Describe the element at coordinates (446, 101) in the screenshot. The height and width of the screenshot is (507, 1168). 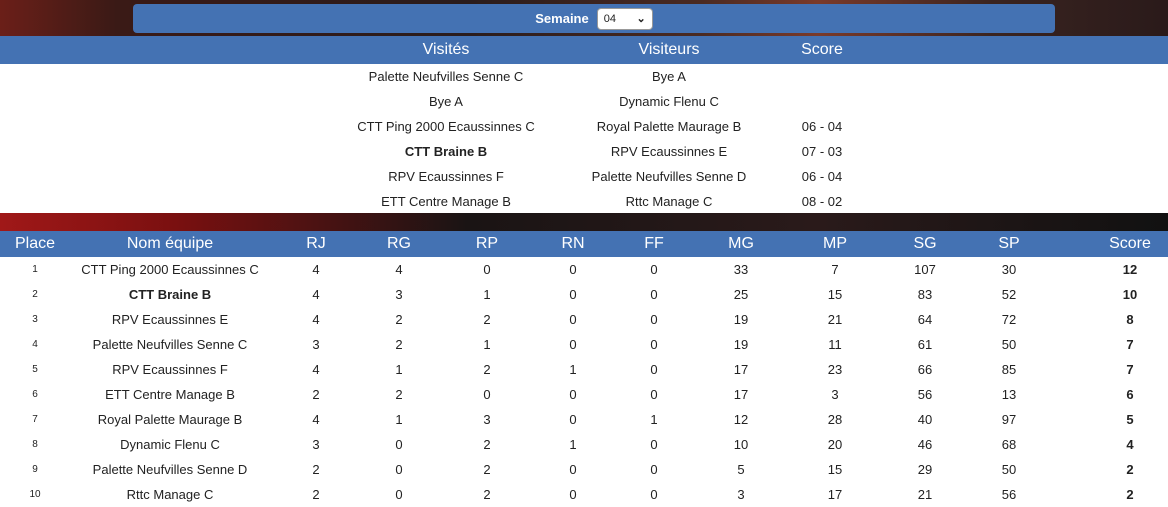
I see `match-home-team: Bye A` at that location.